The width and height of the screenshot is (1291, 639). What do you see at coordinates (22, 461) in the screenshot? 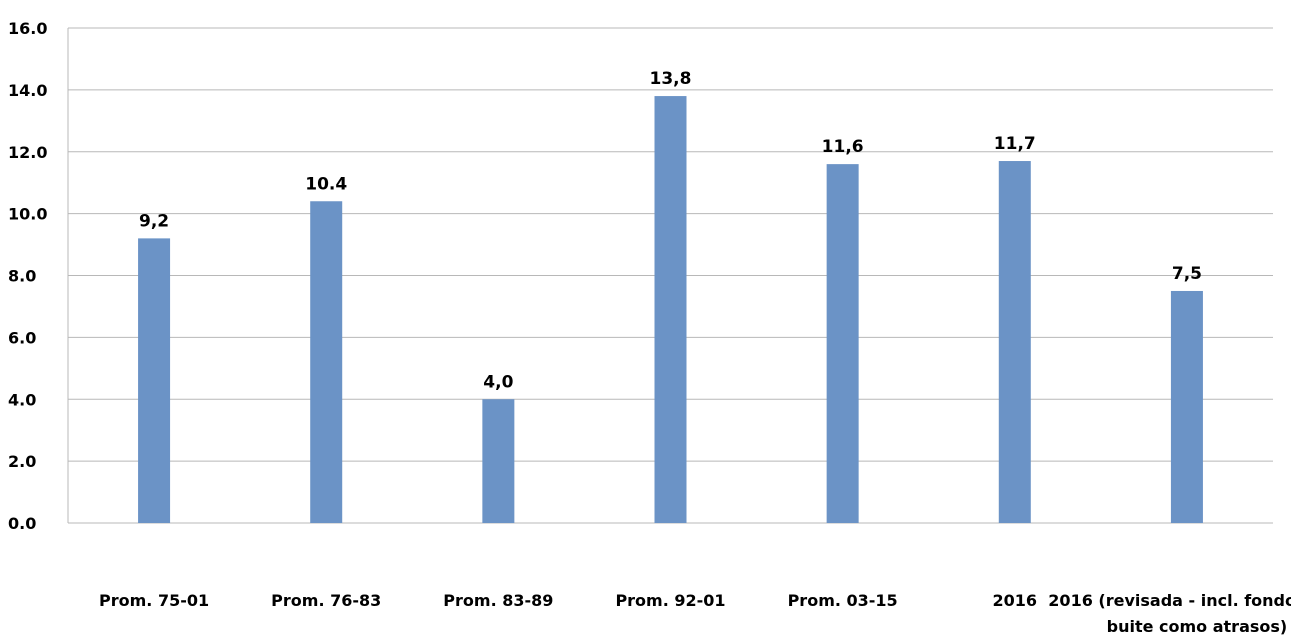
I see `y-tick-label: 2.0` at bounding box center [22, 461].